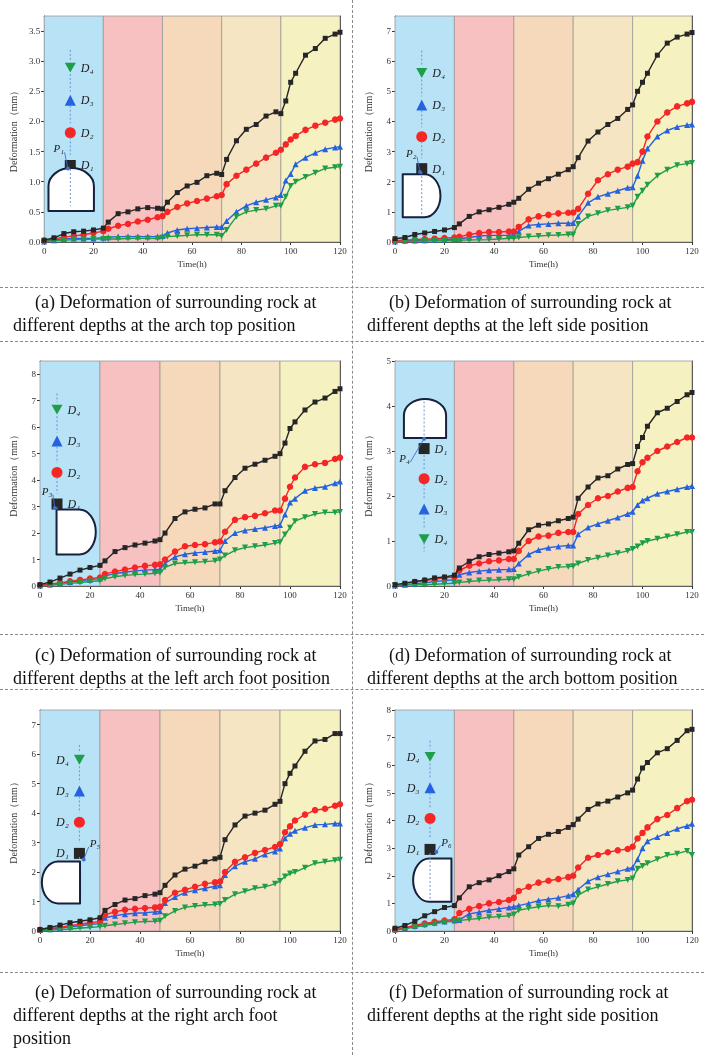 This screenshot has height=1055, width=704. Describe the element at coordinates (522, 667) in the screenshot. I see `text: (d) Deformation of surrounding rock at different depths at the arch bottom position` at that location.